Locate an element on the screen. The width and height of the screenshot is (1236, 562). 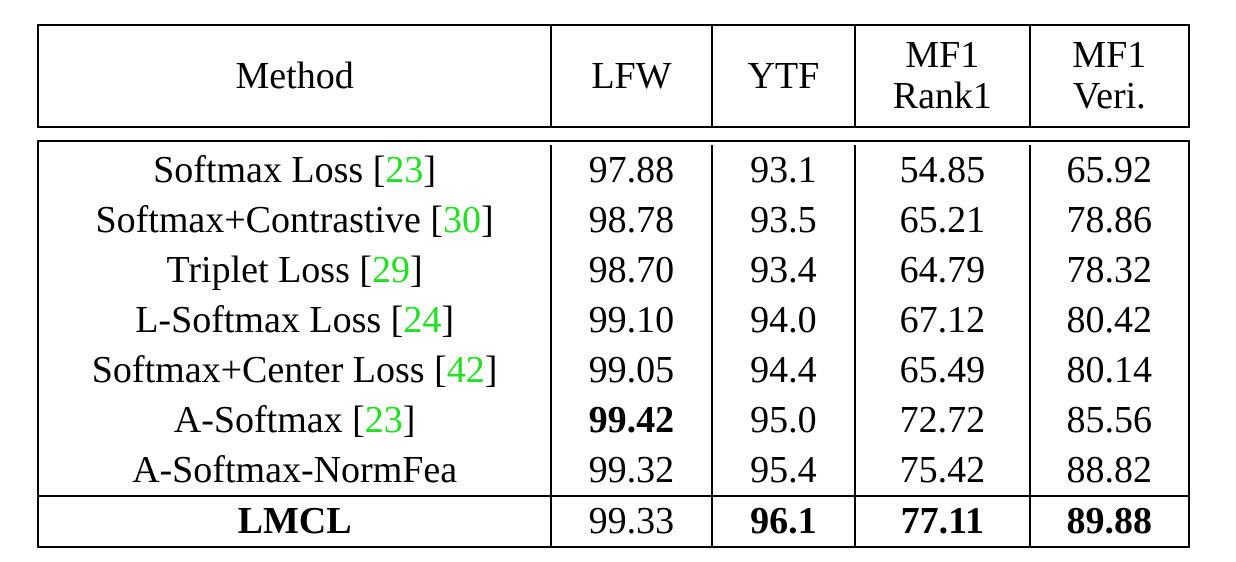
citation-link: 29 is located at coordinates (391, 270).